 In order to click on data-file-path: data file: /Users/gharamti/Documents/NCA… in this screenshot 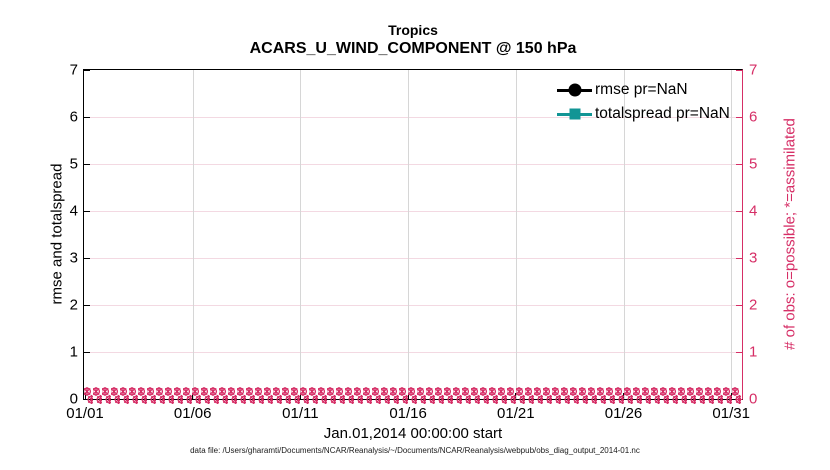, I will do `click(415, 450)`.